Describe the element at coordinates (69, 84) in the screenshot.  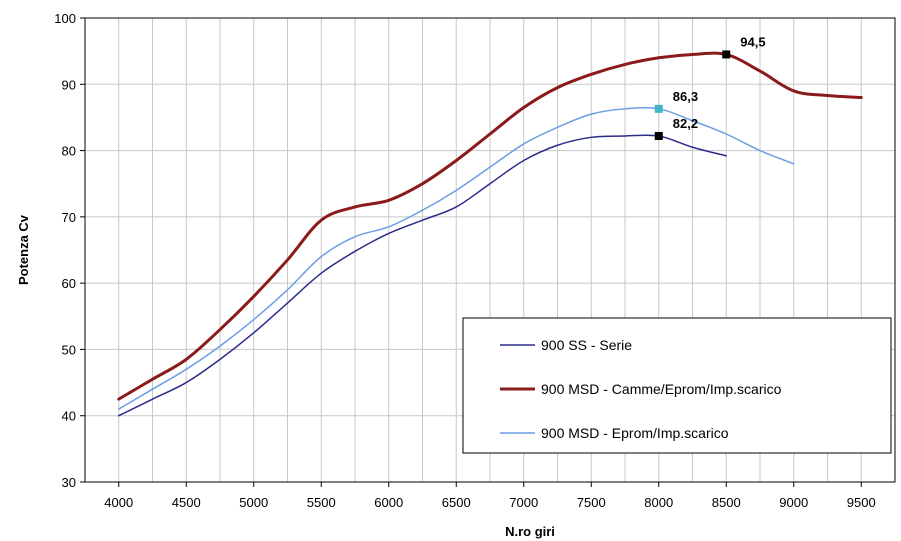
I see `y-tick-label: 90` at that location.